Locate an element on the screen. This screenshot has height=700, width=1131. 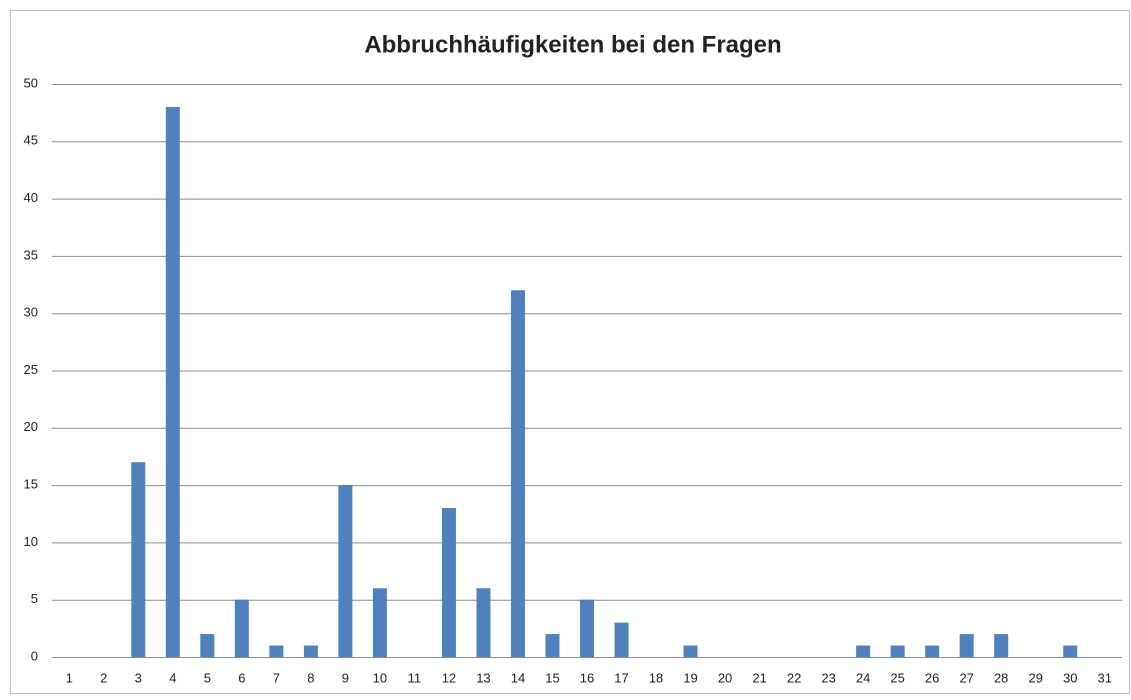
x-tick-label: 1 is located at coordinates (69, 677).